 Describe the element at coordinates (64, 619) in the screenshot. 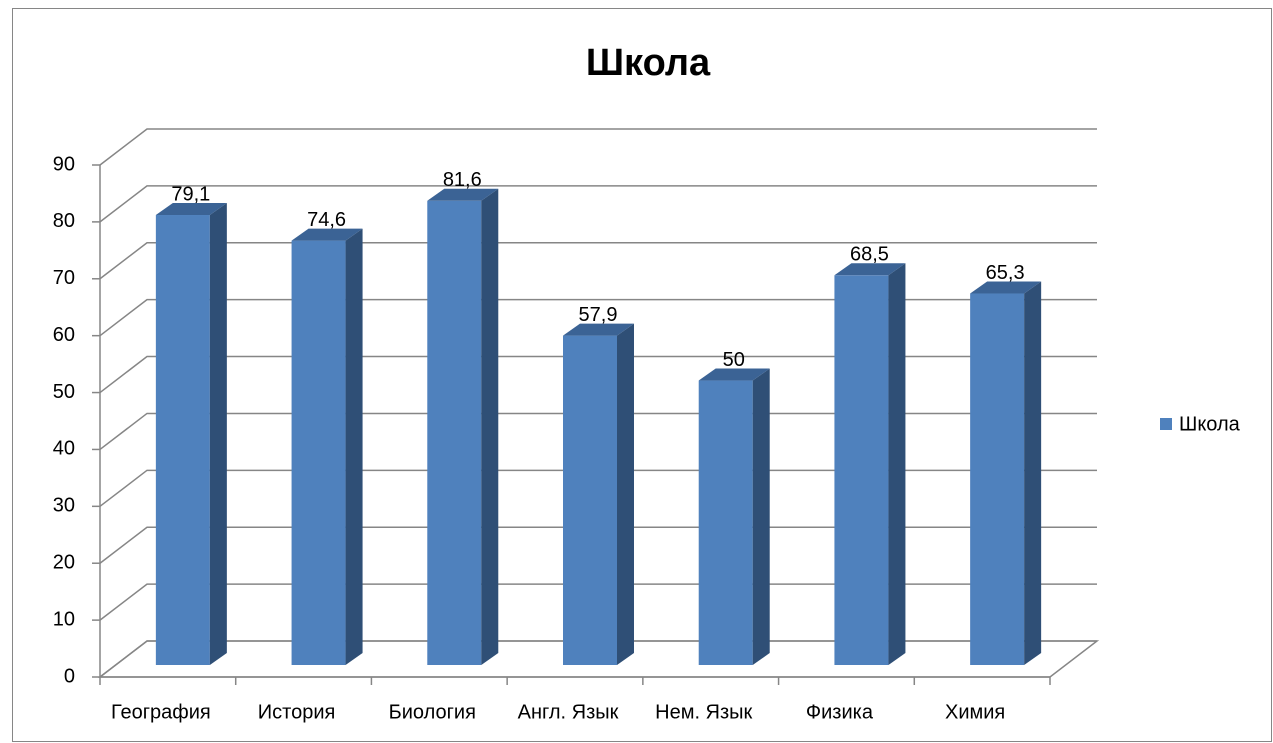

I see `y-tick-label: 10` at that location.